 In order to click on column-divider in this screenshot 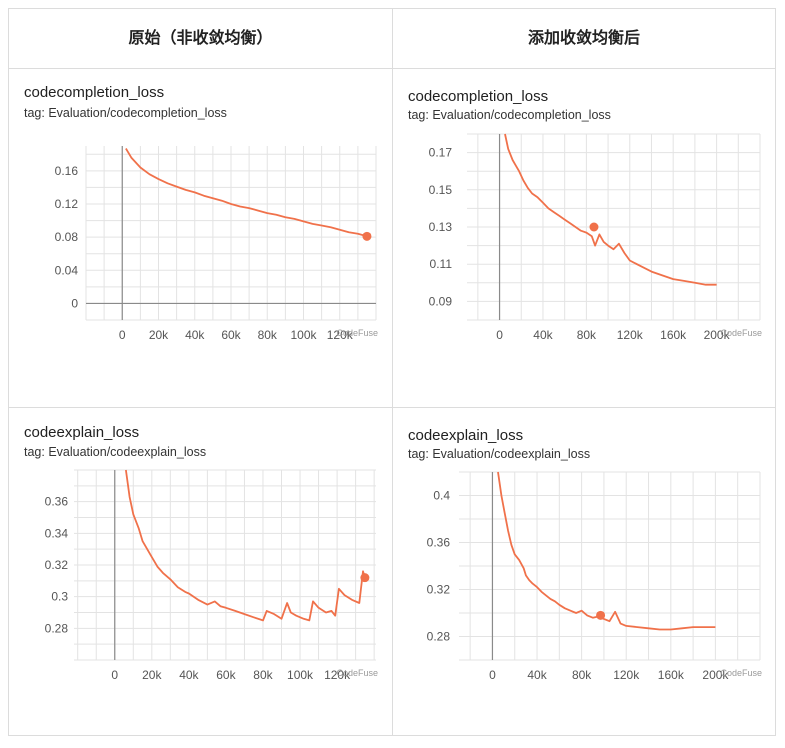, I will do `click(392, 372)`.